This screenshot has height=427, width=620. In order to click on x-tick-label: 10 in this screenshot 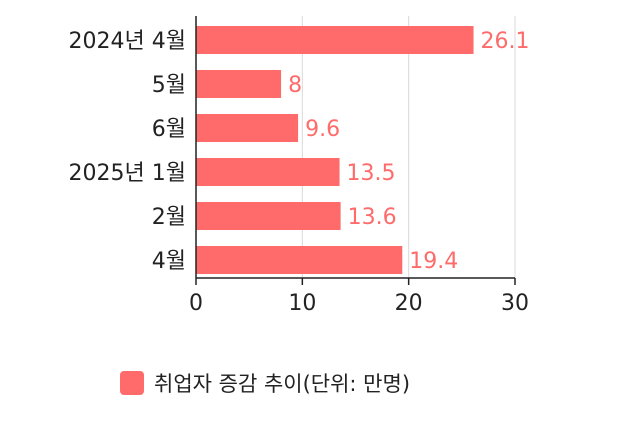, I will do `click(302, 303)`.